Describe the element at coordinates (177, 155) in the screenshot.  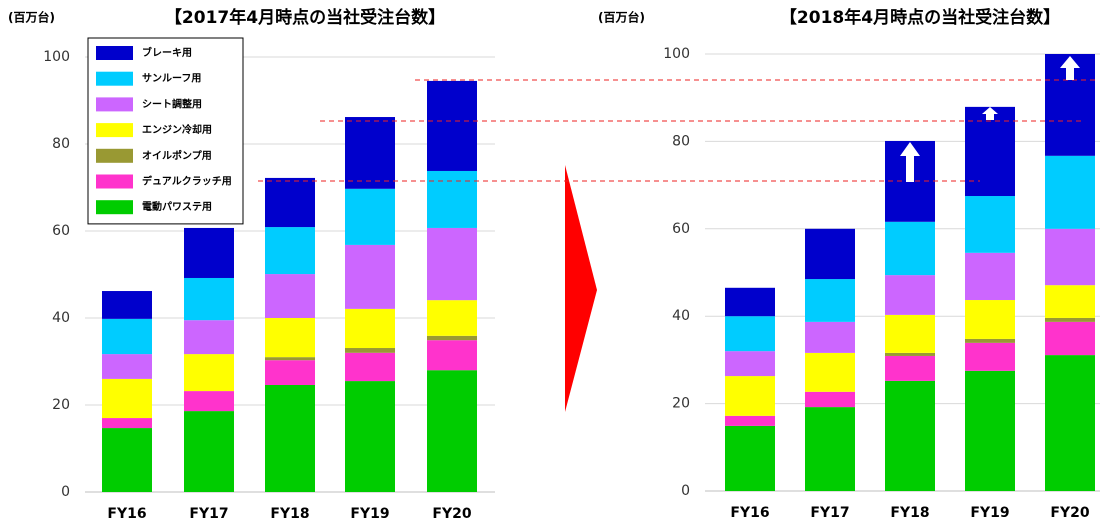
I see `legend-label: オイルポンプ用` at that location.